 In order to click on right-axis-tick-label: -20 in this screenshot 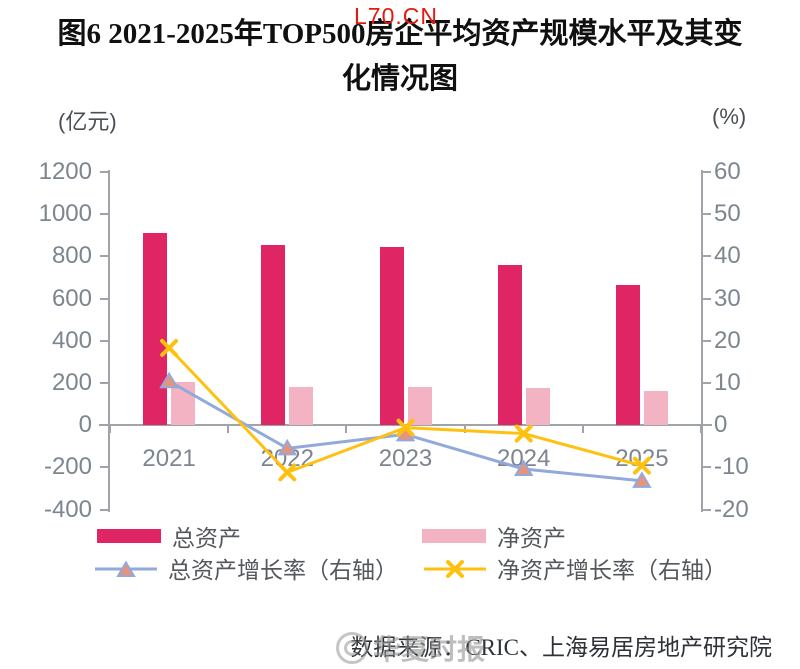, I will do `click(731, 509)`.